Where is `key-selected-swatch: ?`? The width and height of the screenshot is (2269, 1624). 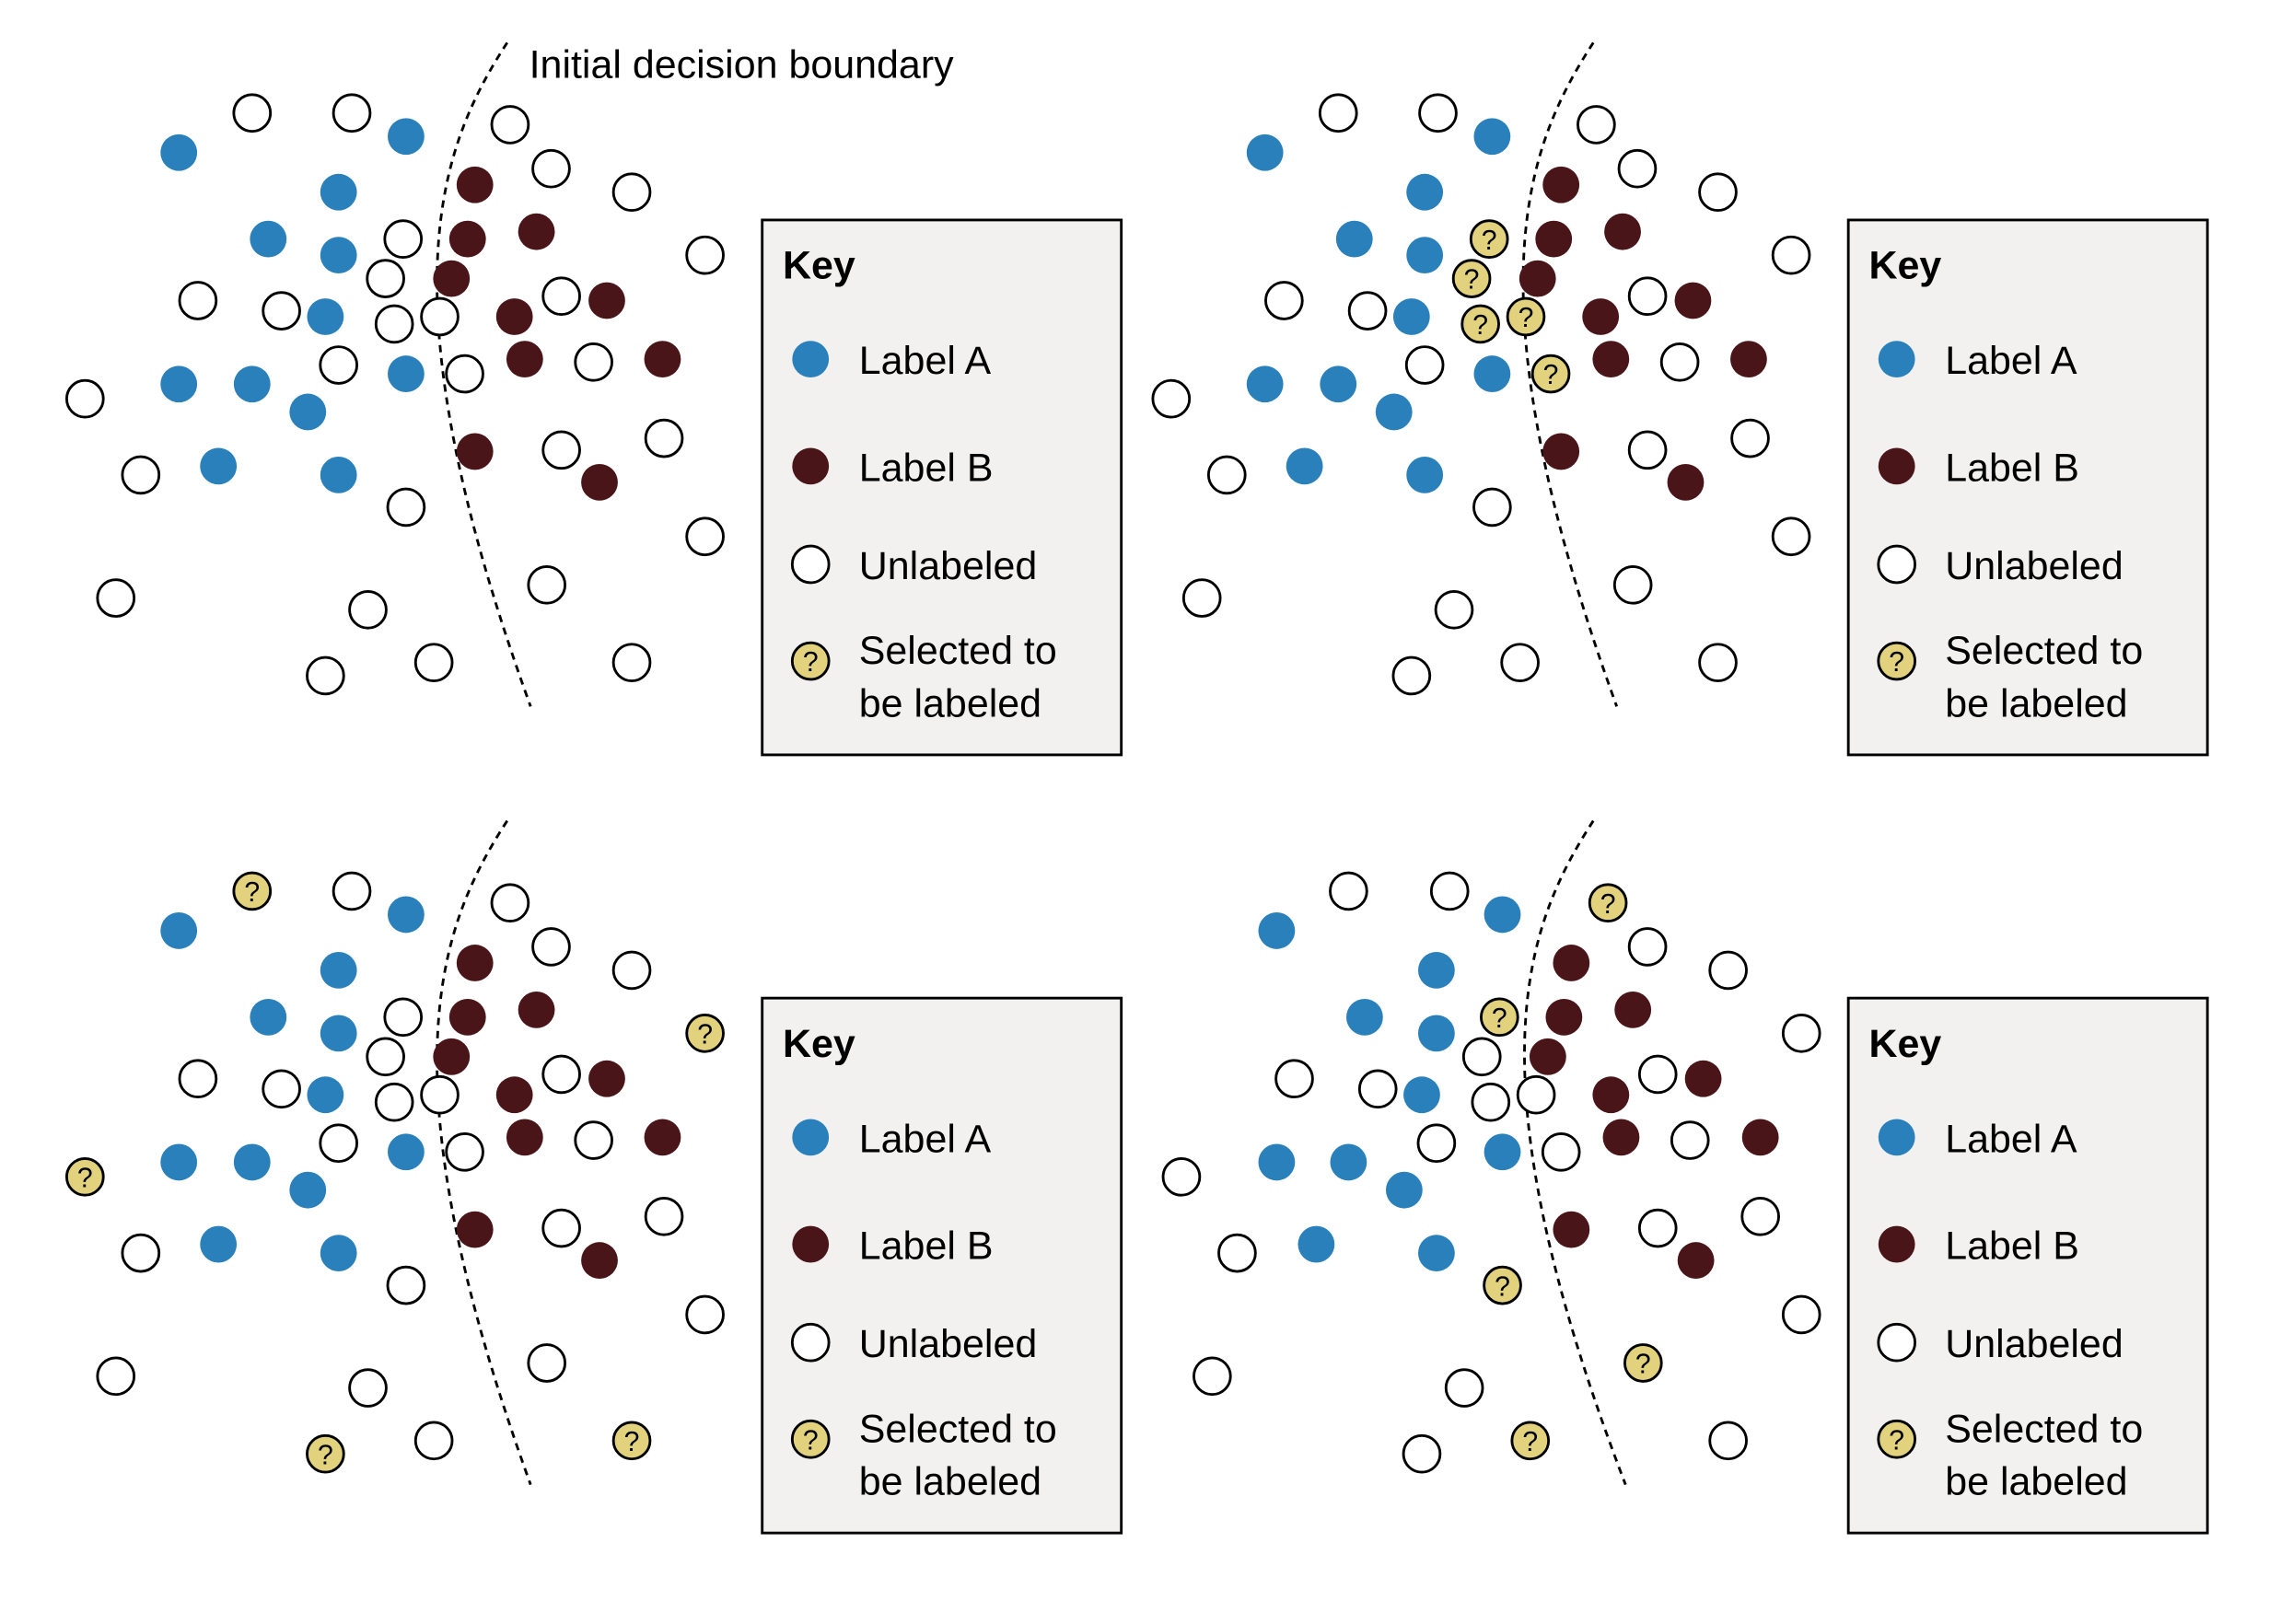 key-selected-swatch: ? is located at coordinates (810, 661).